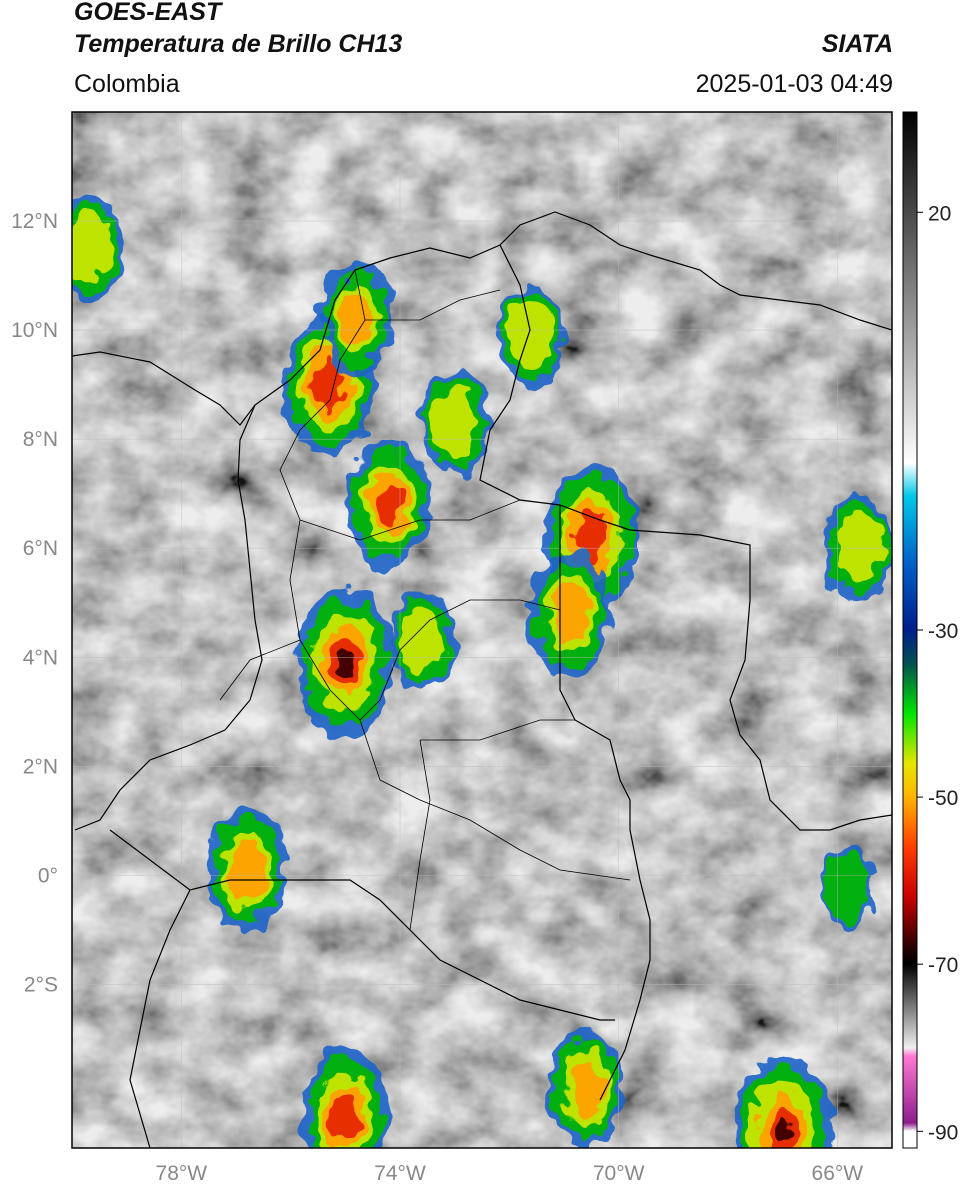  What do you see at coordinates (943, 1132) in the screenshot?
I see `colorbar-tick-label: -90` at bounding box center [943, 1132].